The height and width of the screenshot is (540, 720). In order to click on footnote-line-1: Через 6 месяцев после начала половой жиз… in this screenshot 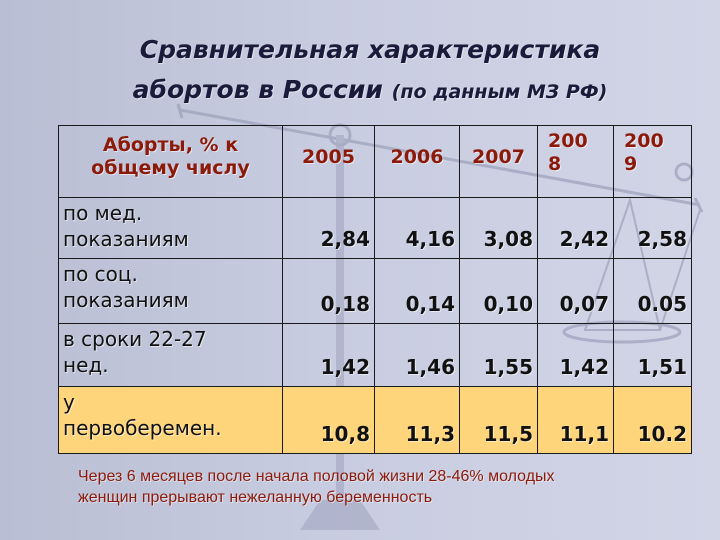, I will do `click(316, 476)`.